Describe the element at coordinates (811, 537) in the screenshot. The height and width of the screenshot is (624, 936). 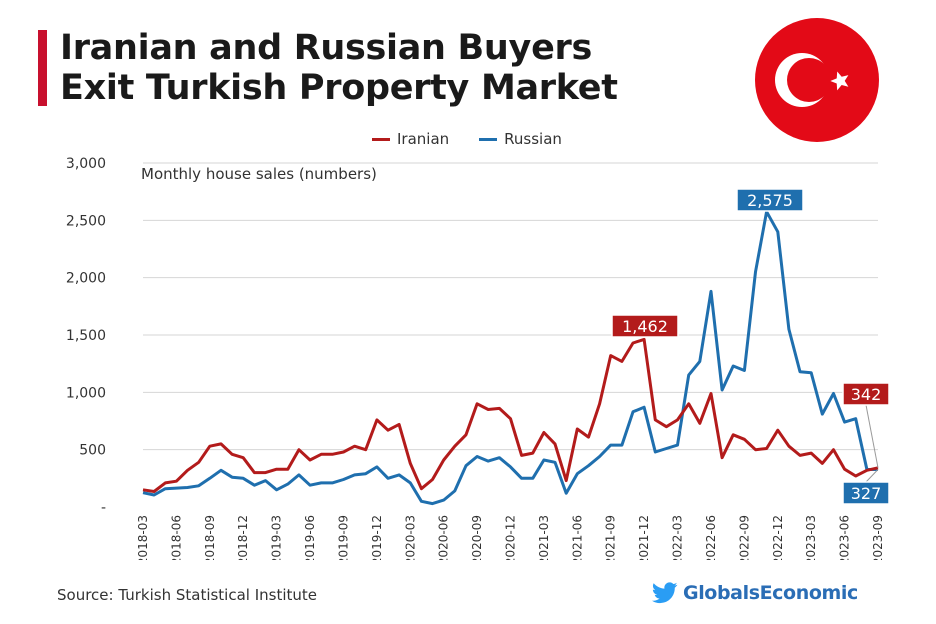
I see `x-tick-label: 2023-03` at that location.